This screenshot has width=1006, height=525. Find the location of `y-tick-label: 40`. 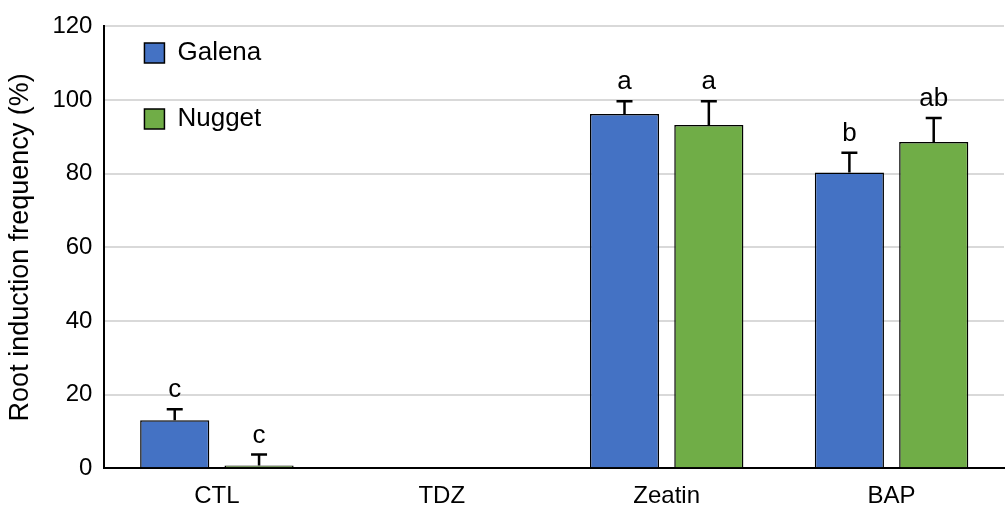

y-tick-label: 40 is located at coordinates (79, 319).